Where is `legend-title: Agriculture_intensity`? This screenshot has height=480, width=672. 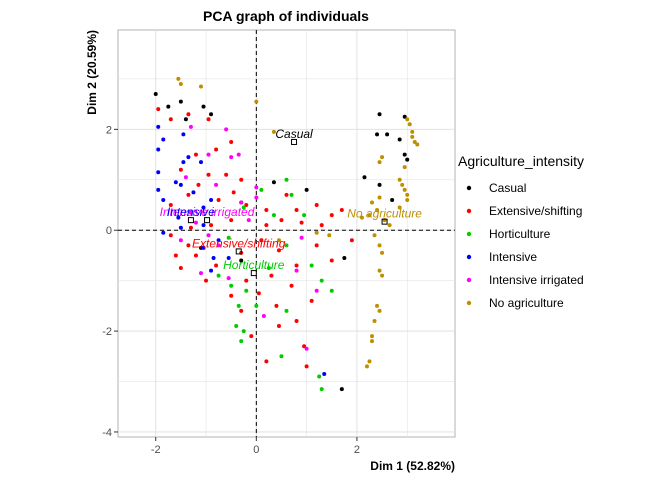 legend-title: Agriculture_intensity is located at coordinates (521, 161).